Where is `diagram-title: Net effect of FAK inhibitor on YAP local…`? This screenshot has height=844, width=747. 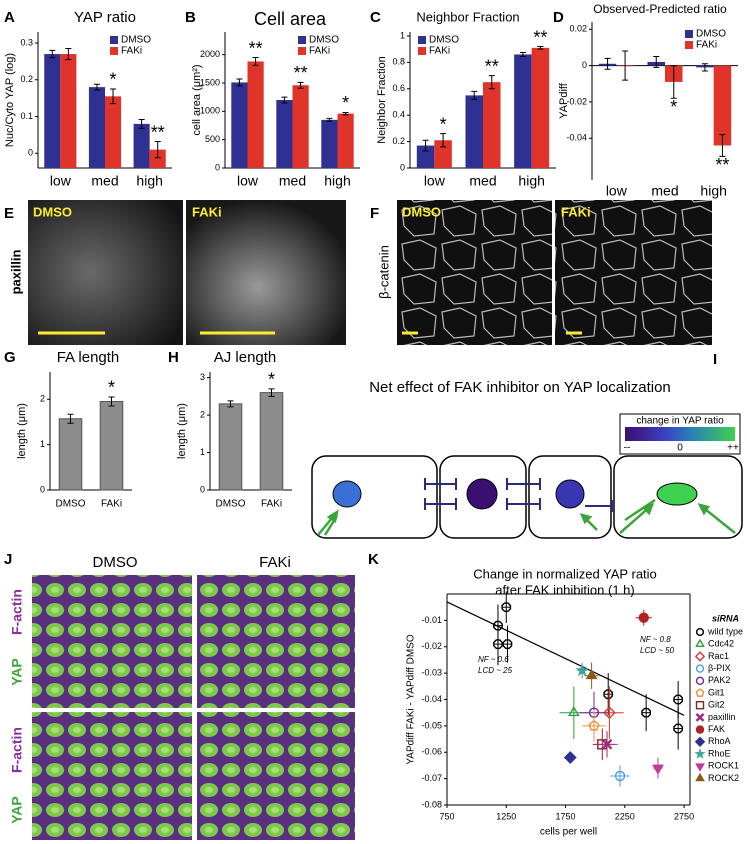
diagram-title: Net effect of FAK inhibitor on YAP local… is located at coordinates (520, 387).